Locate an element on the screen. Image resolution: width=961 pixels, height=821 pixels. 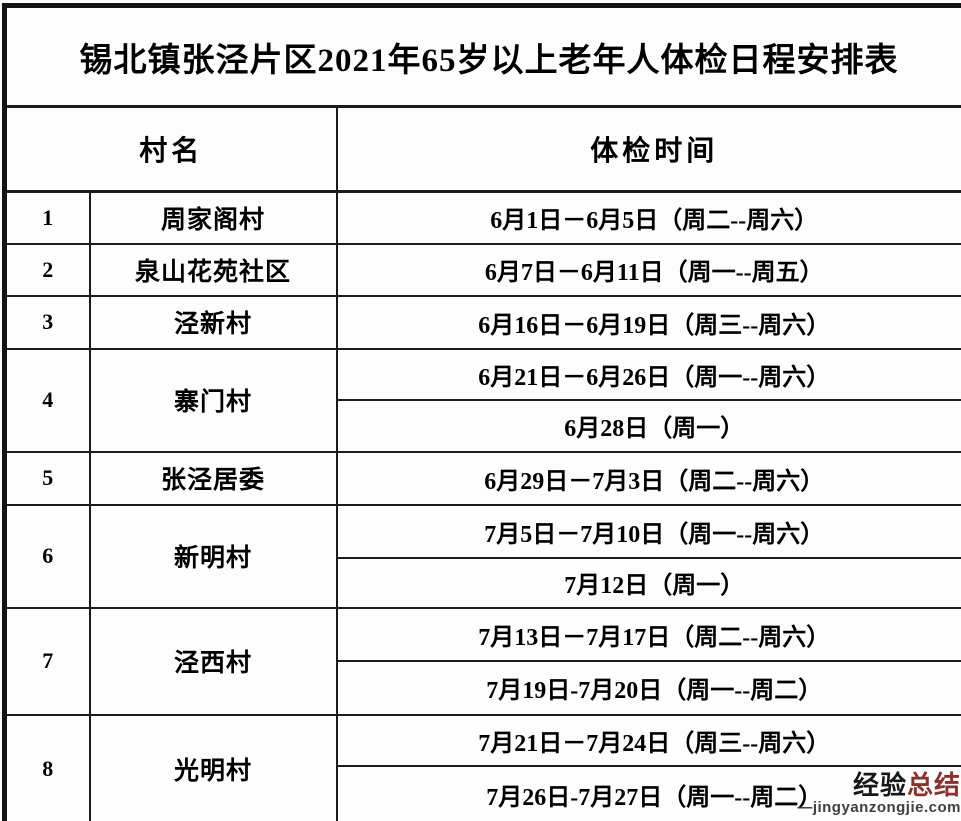
checkup-time: 6月16日－6月19日（周三--周六） is located at coordinates (648, 322).